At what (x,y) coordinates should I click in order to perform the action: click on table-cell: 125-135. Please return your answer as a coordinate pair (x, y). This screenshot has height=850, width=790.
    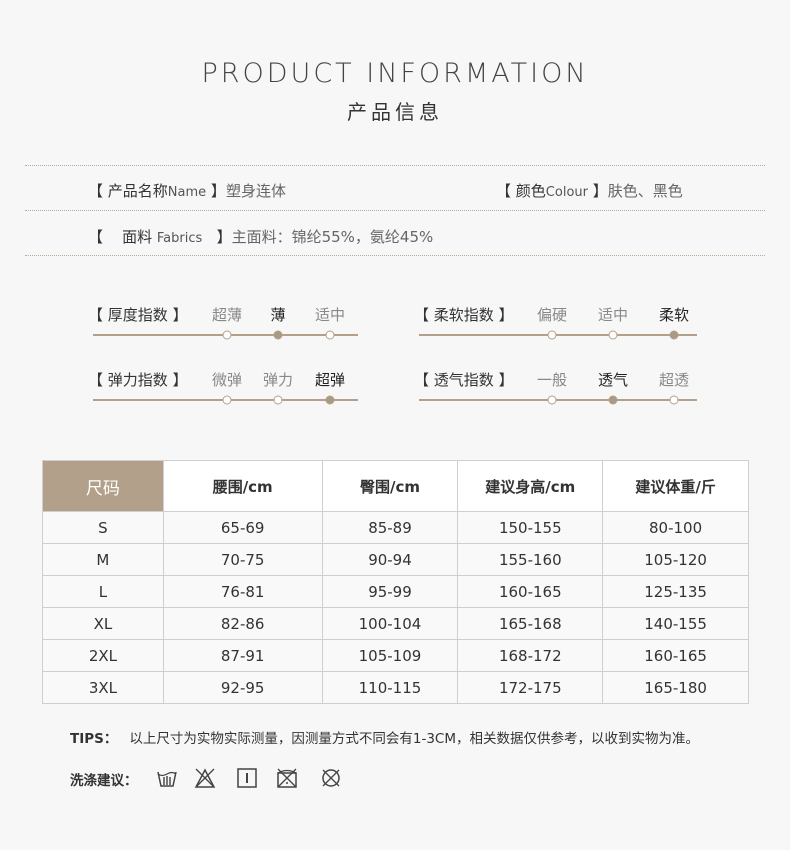
    Looking at the image, I should click on (675, 591).